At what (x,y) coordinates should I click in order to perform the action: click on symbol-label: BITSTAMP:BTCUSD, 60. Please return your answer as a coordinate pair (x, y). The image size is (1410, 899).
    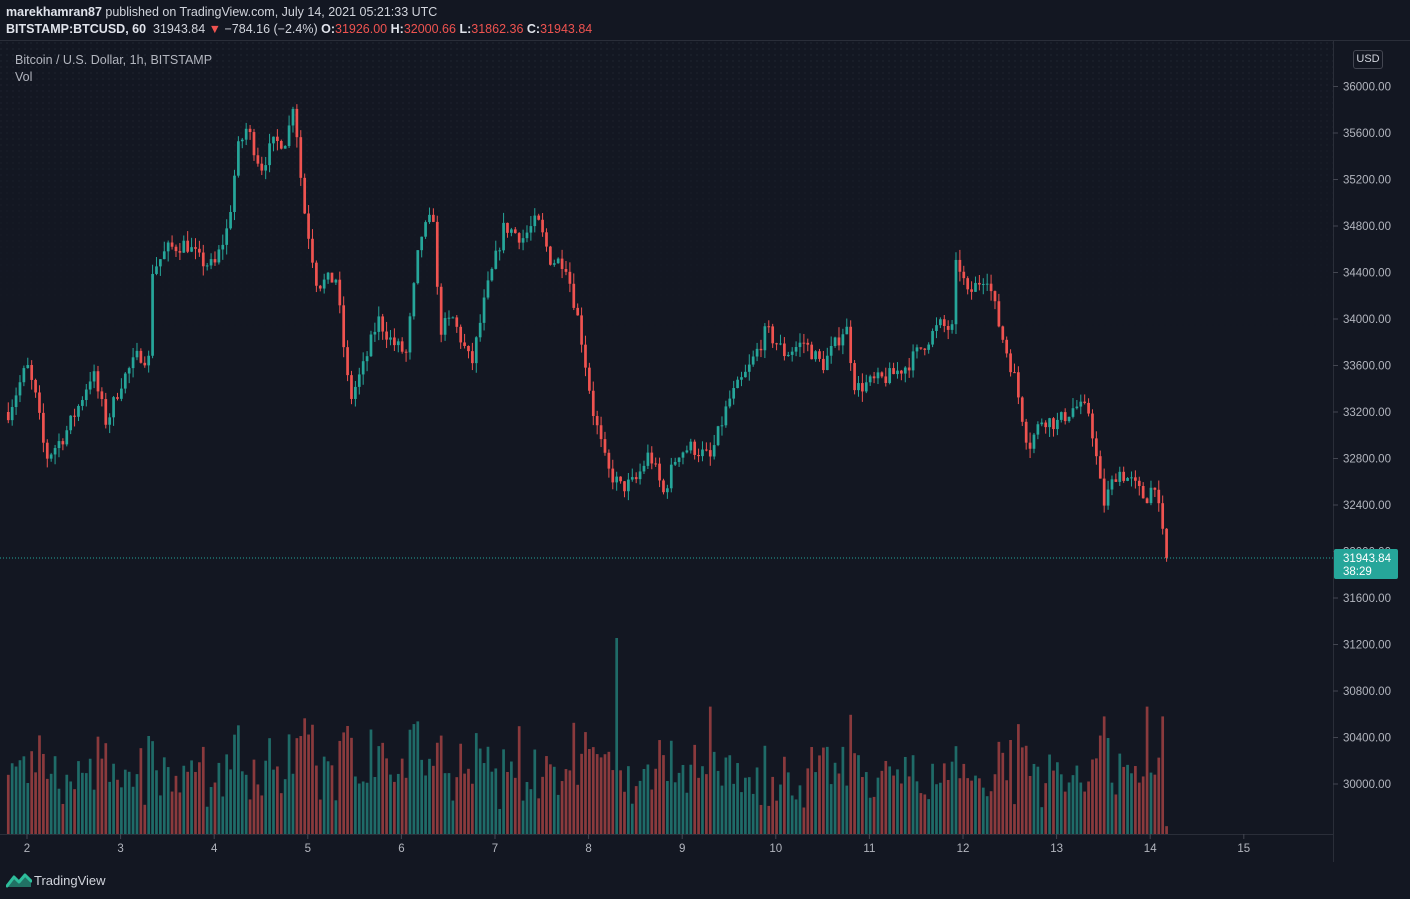
    Looking at the image, I should click on (76, 29).